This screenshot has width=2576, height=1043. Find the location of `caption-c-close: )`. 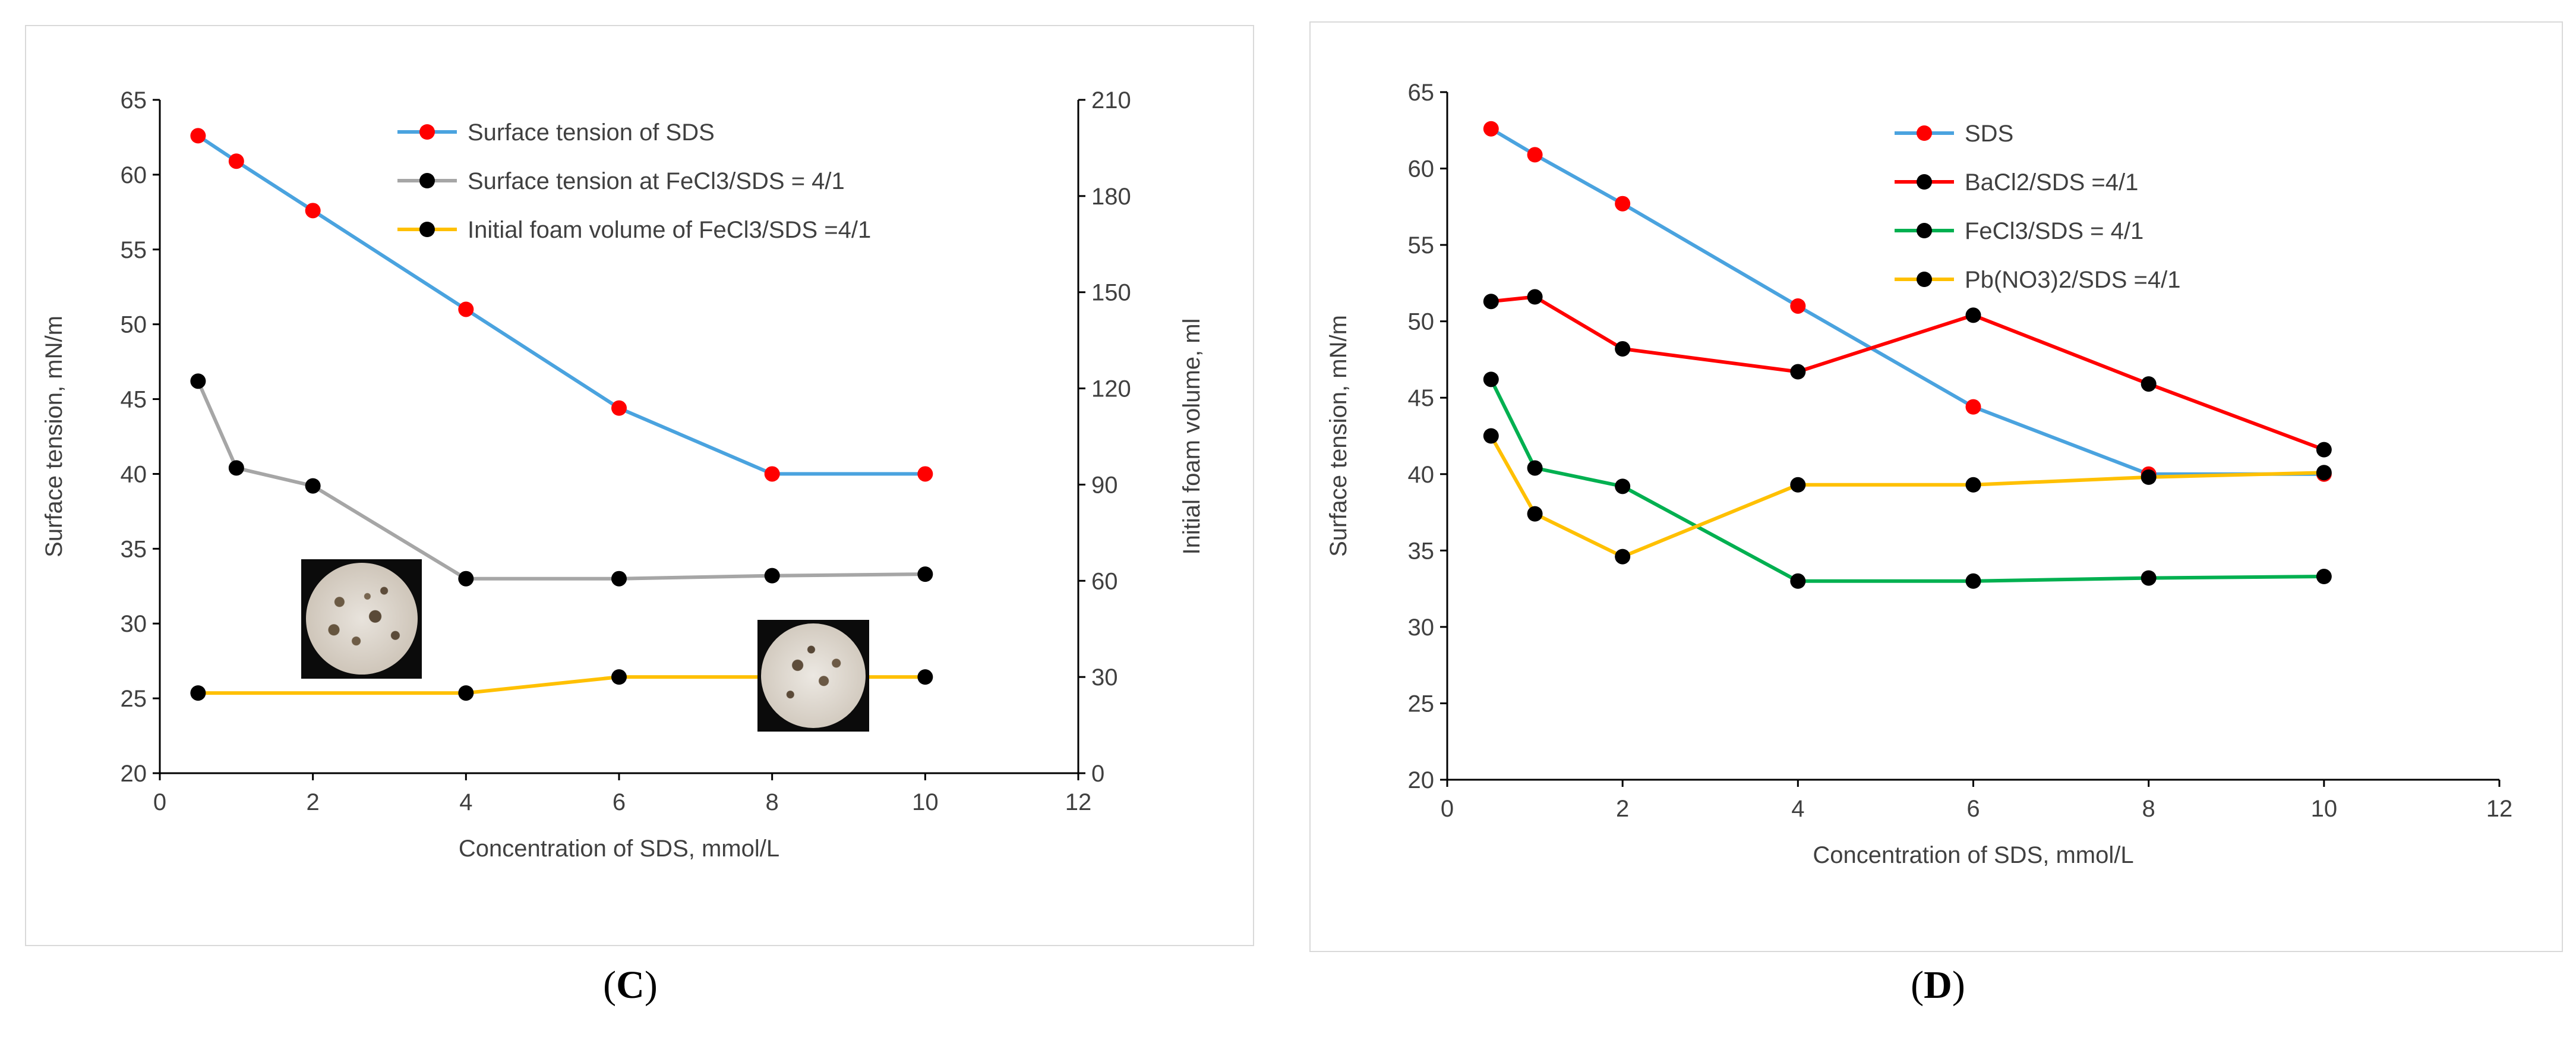

caption-c-close: ) is located at coordinates (651, 985).